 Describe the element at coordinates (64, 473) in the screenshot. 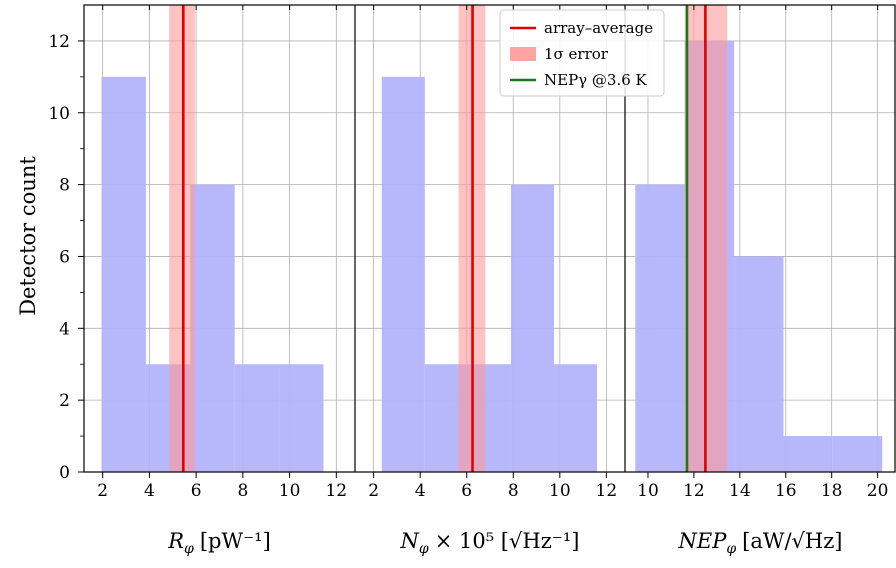

I see `y-tick-label: 0` at that location.